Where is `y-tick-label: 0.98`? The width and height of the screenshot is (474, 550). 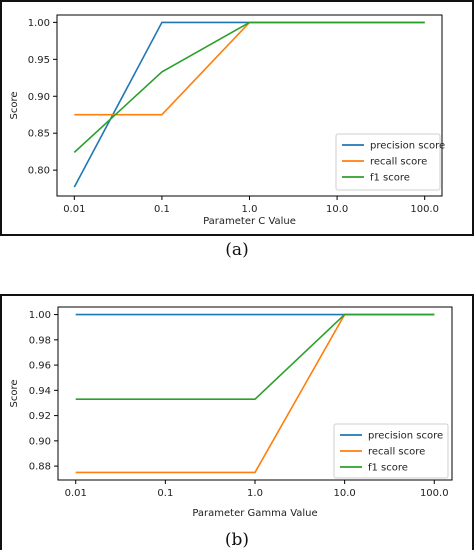 y-tick-label: 0.98 is located at coordinates (40, 340).